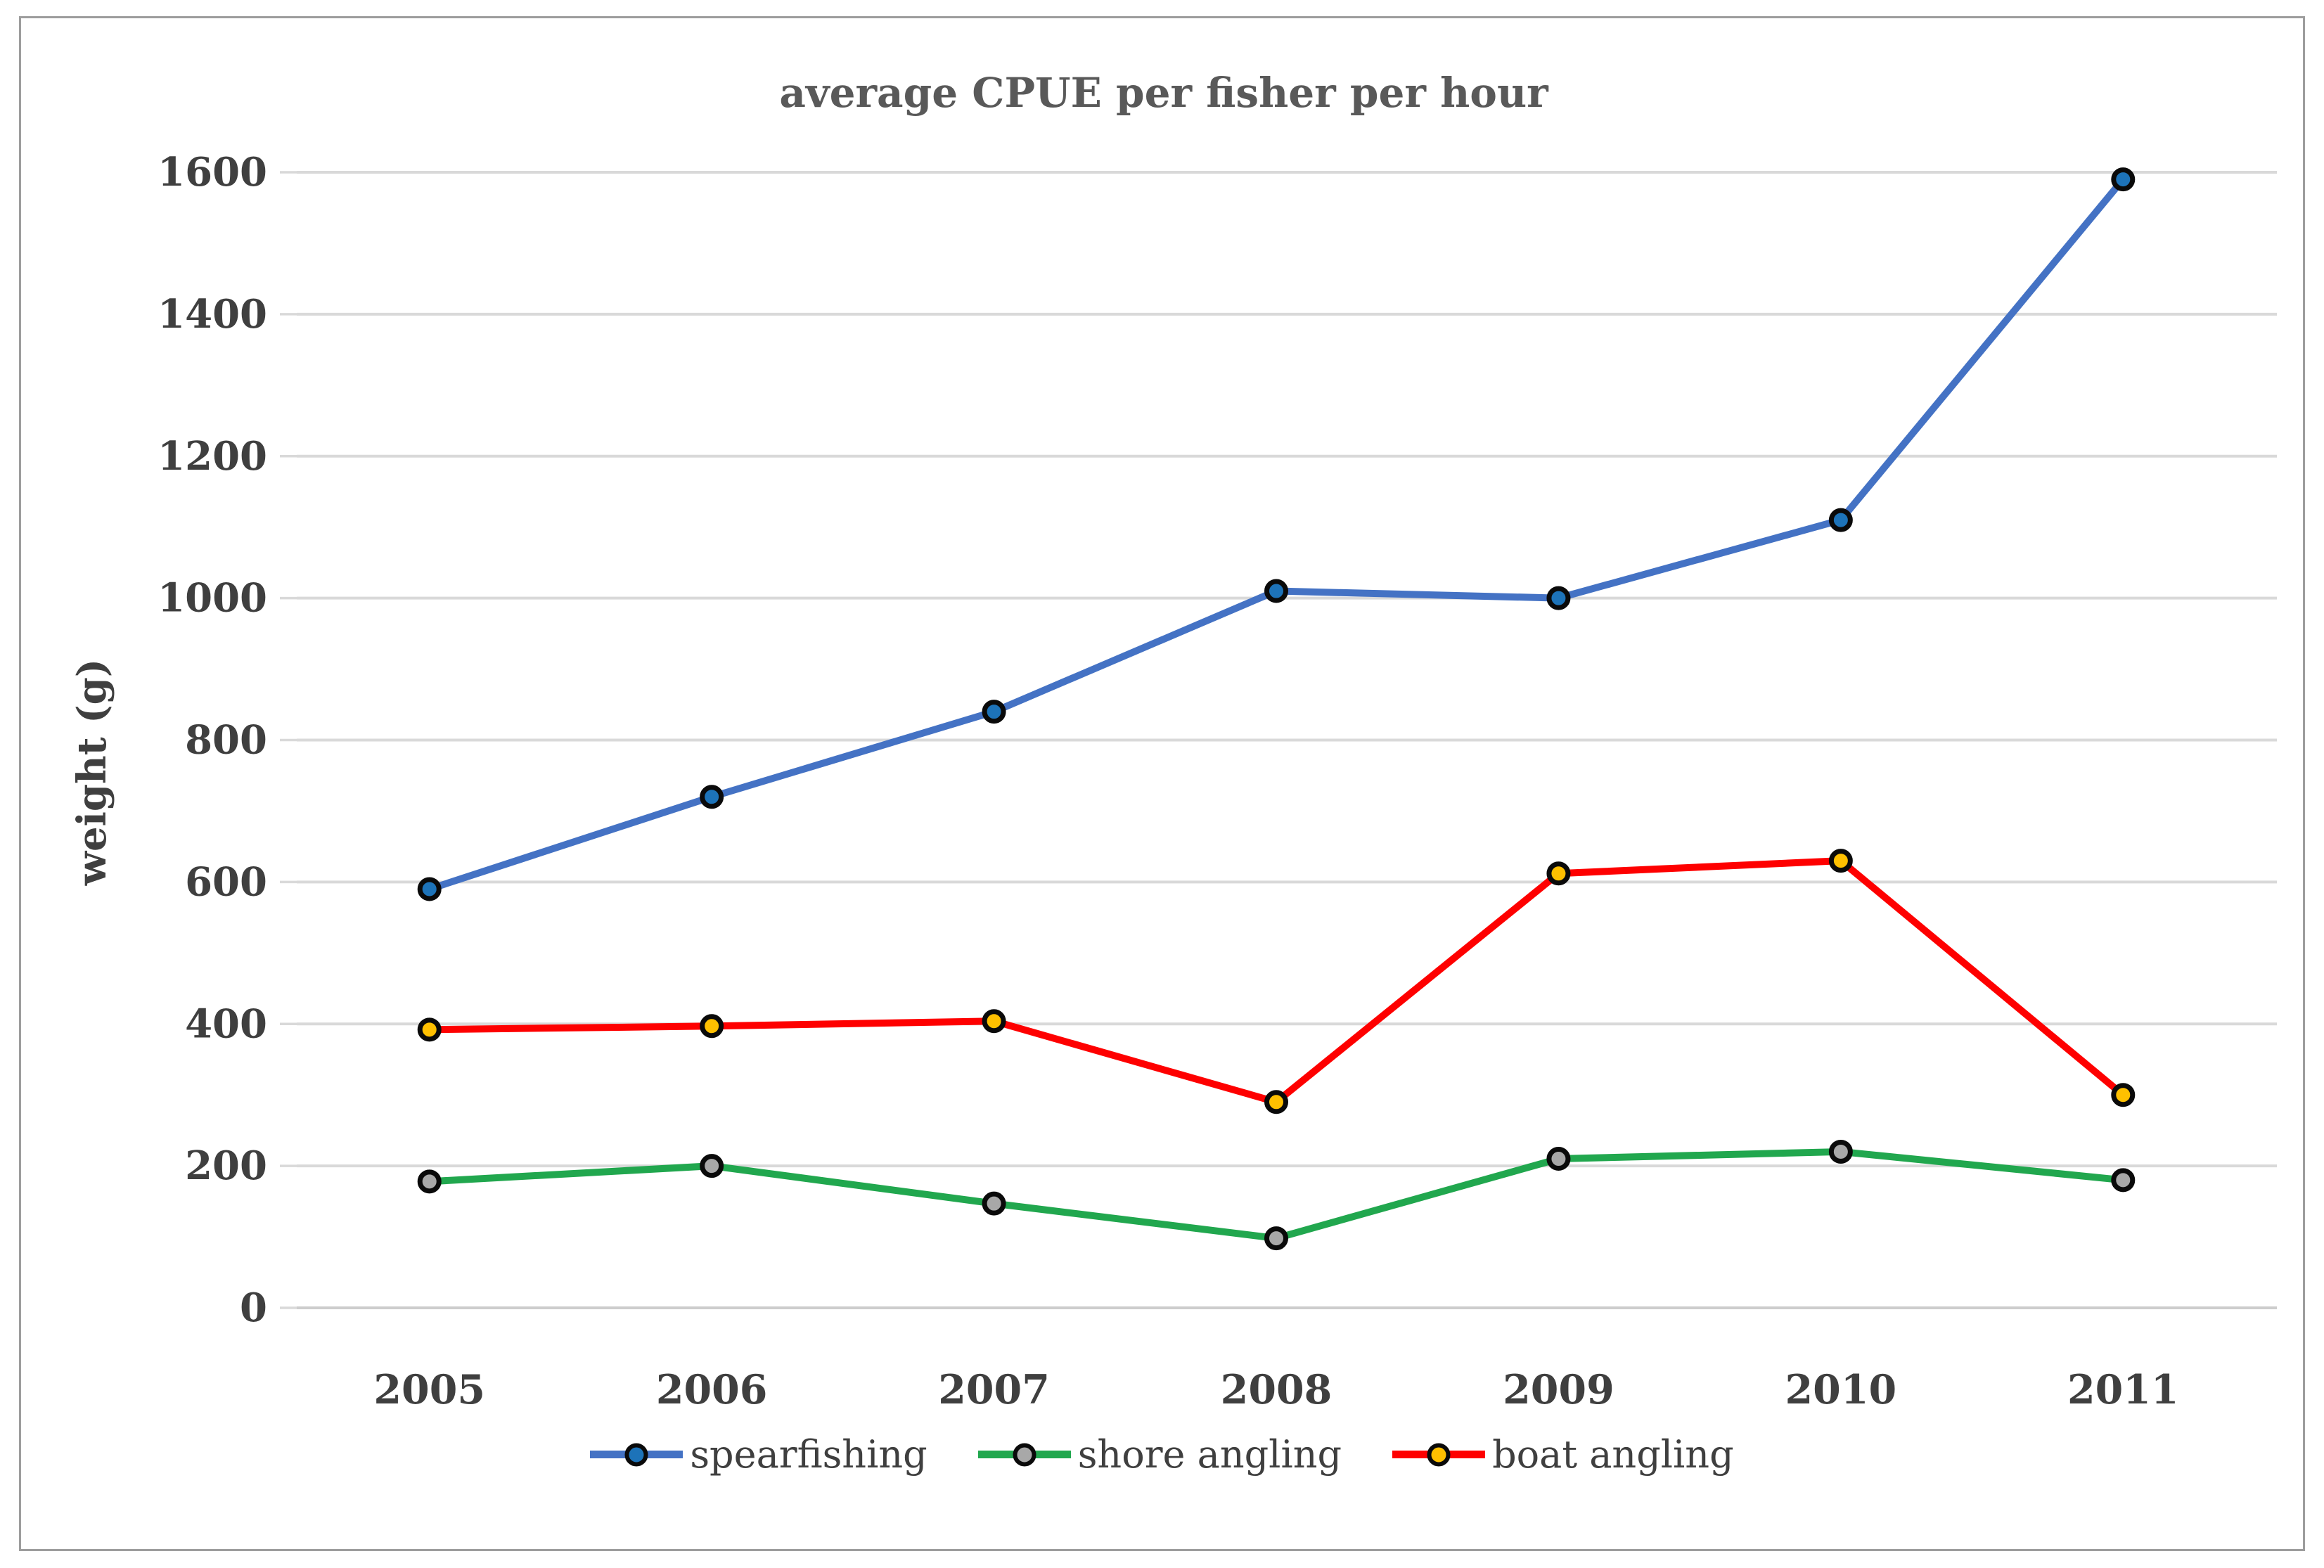  What do you see at coordinates (2123, 179) in the screenshot?
I see `data-point-spearfishing-2011` at bounding box center [2123, 179].